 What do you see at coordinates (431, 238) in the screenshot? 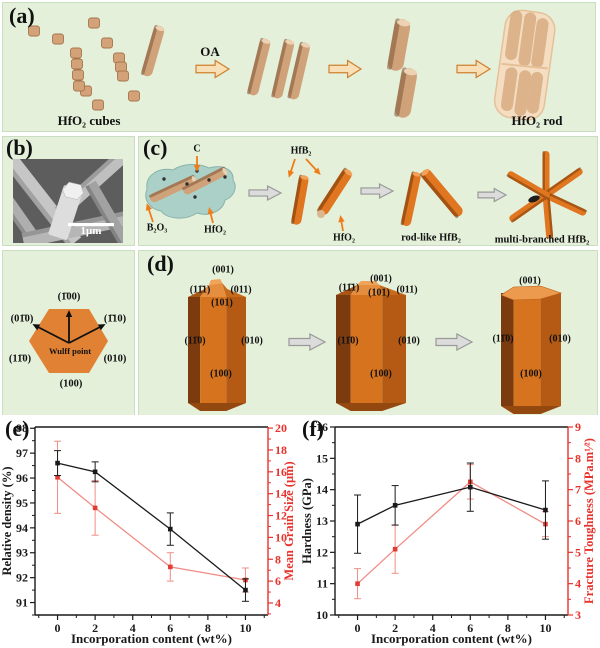
I see `caption-rod-like-hfb2: rod-like HfB₂` at bounding box center [431, 238].